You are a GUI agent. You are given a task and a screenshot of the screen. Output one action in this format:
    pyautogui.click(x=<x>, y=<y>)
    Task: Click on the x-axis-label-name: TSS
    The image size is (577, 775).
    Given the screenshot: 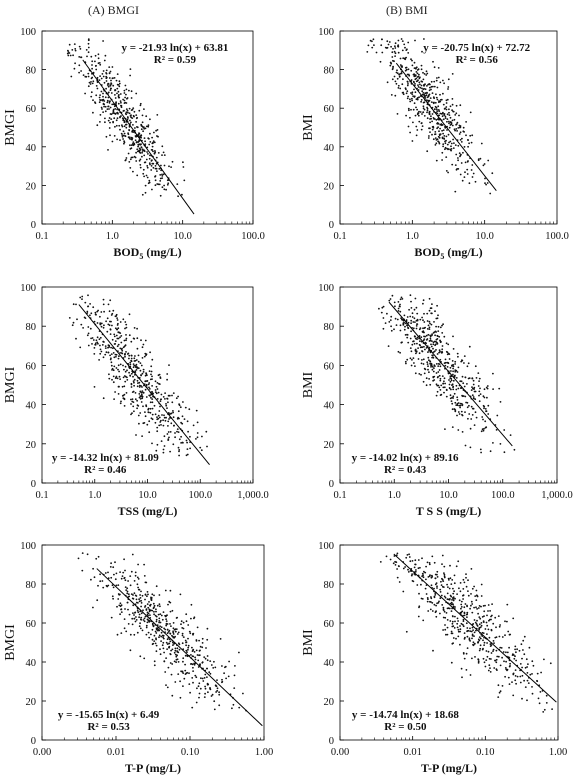 What is the action you would take?
    pyautogui.click(x=129, y=511)
    